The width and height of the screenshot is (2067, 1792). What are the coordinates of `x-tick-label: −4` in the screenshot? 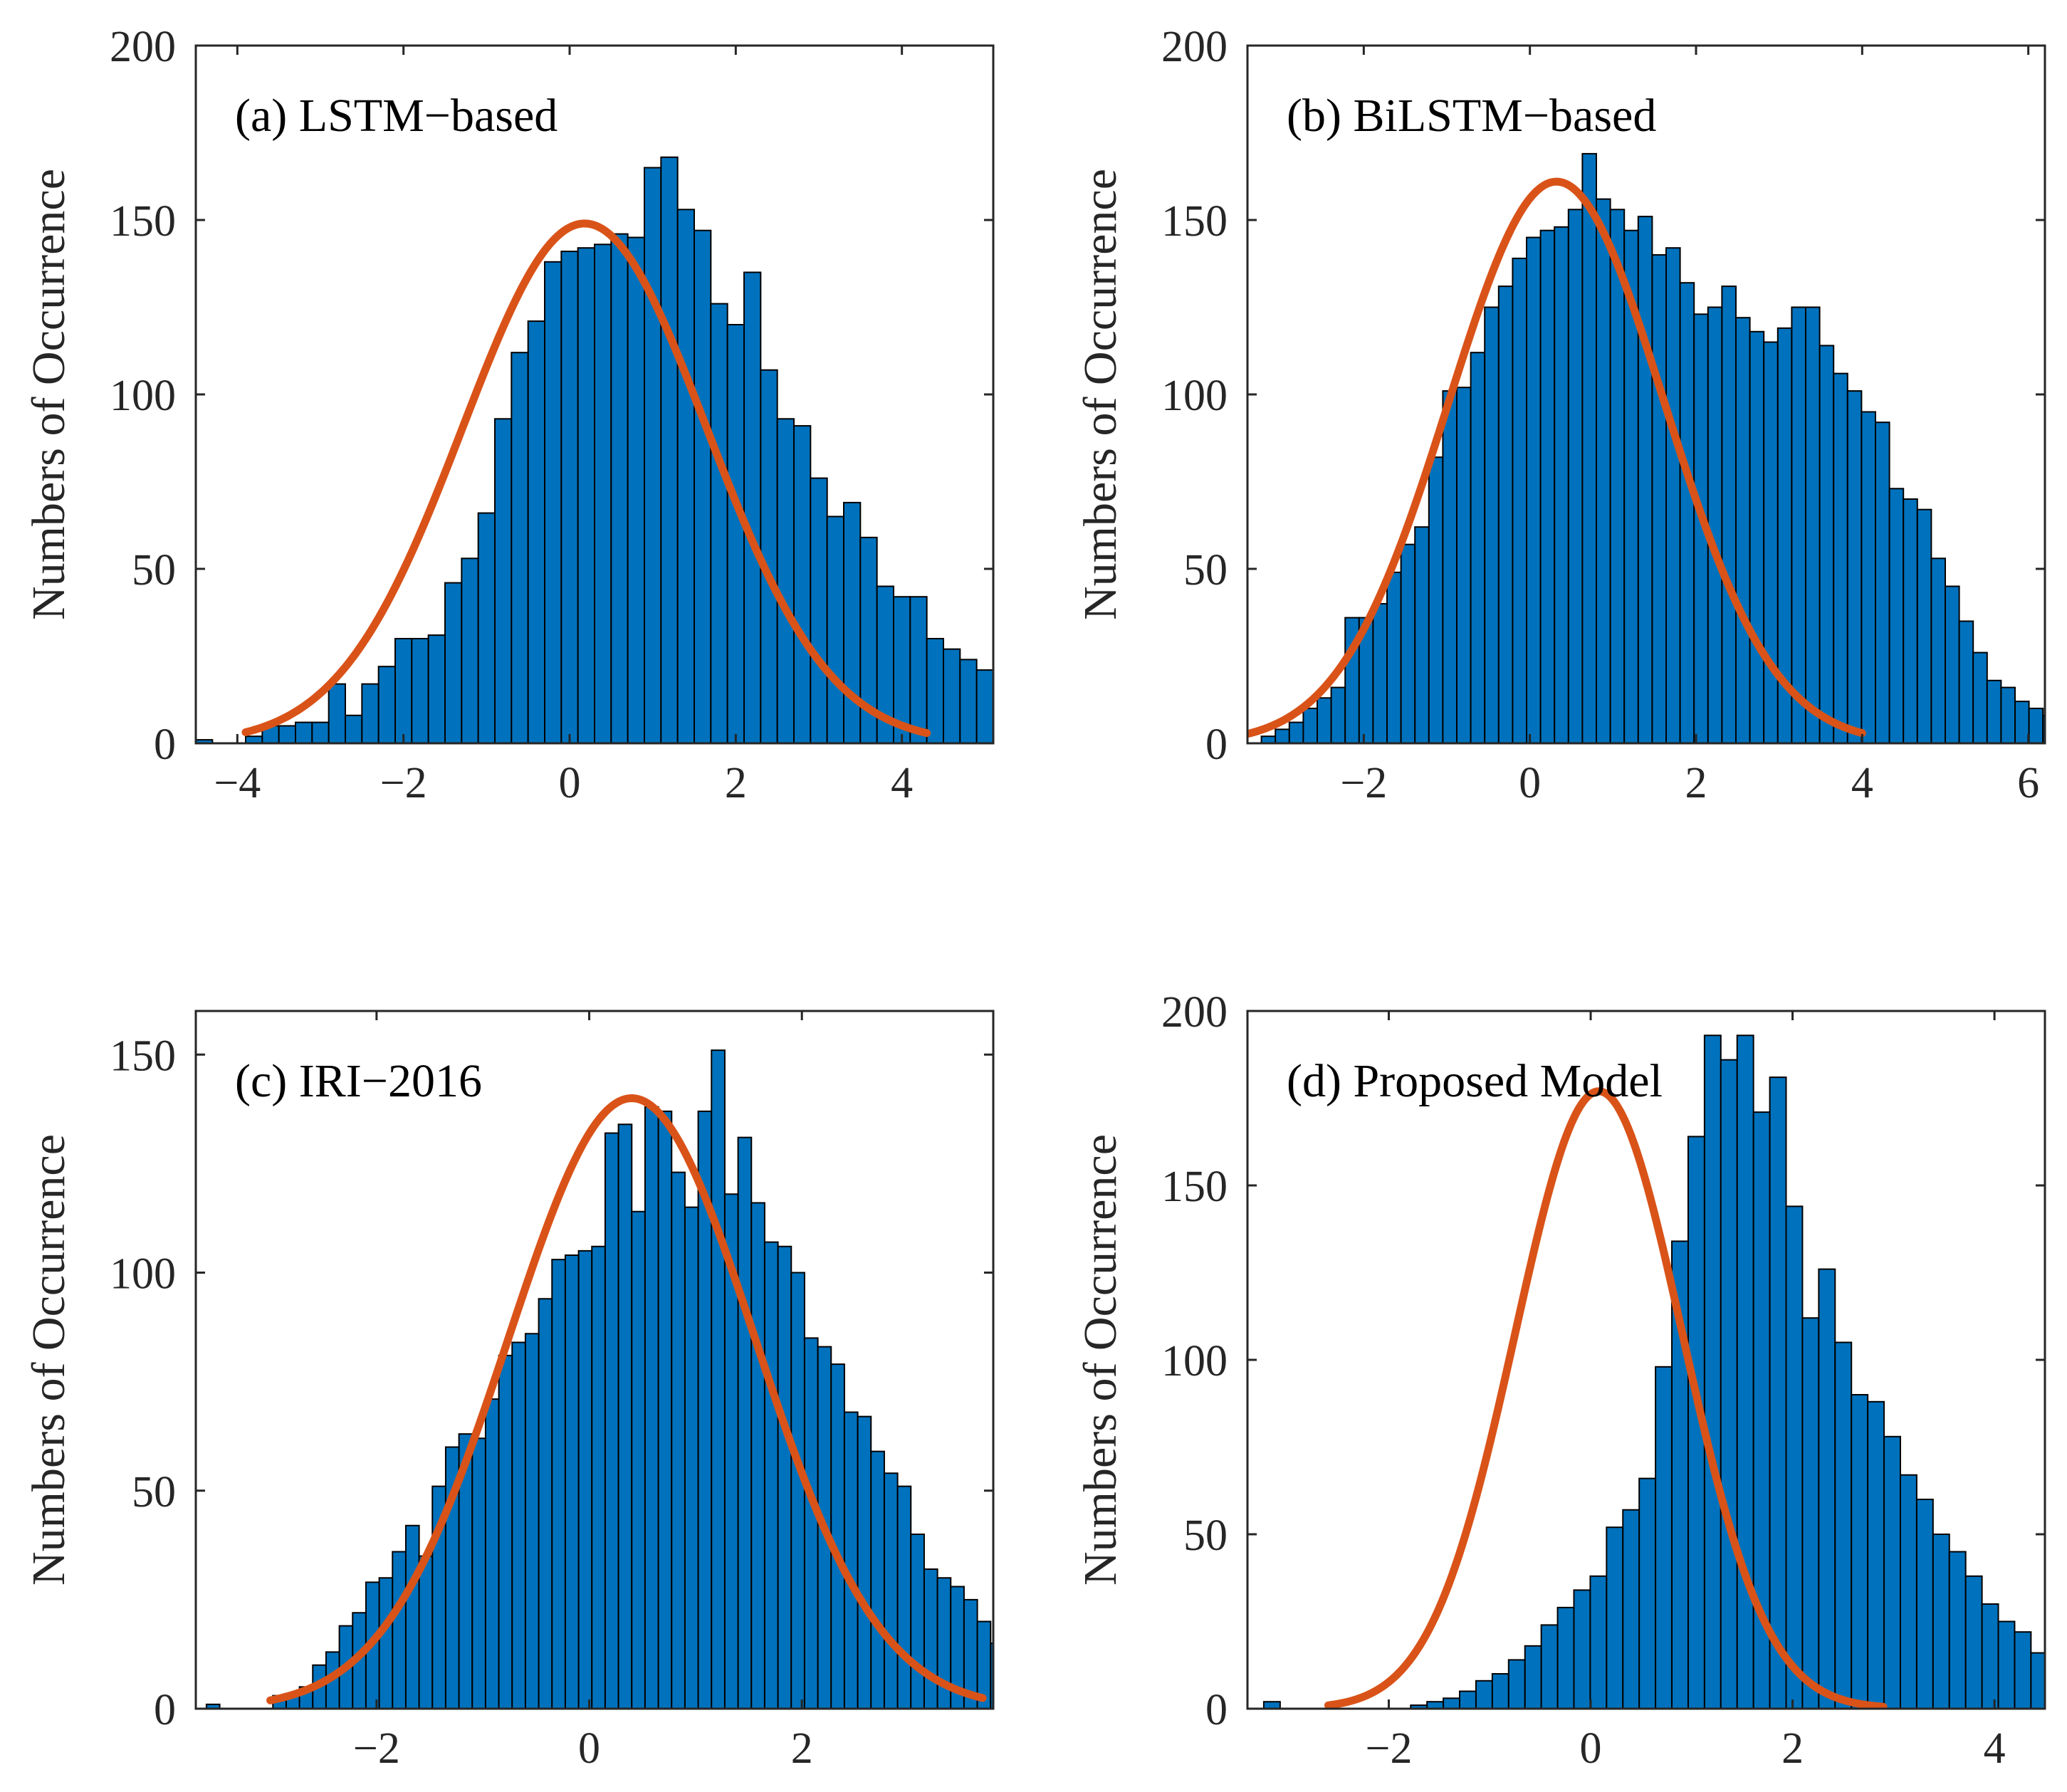 It's located at (237, 783).